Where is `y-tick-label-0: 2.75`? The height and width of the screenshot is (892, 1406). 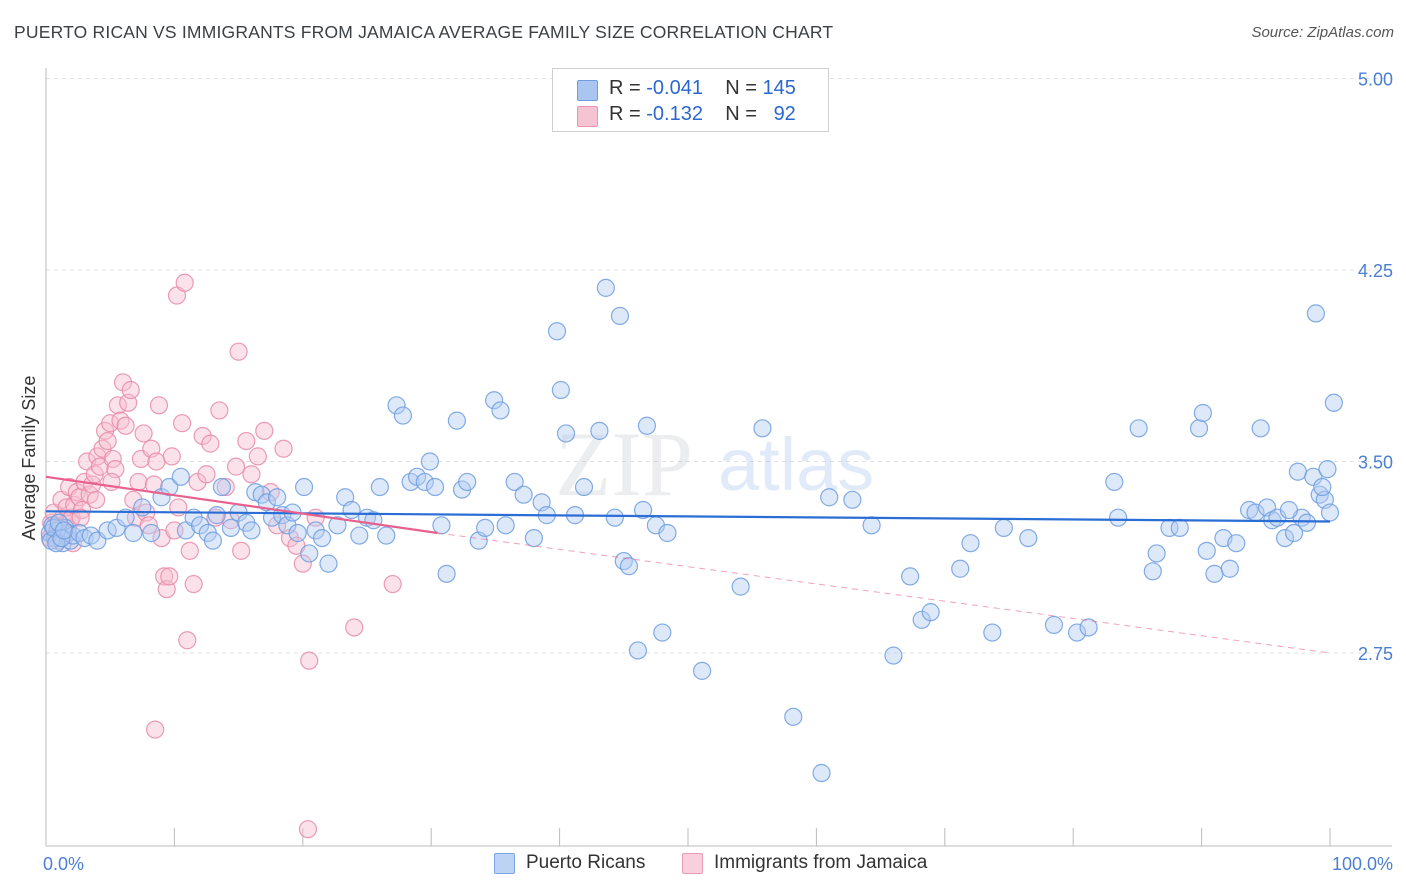 y-tick-label-0: 2.75 is located at coordinates (1375, 654).